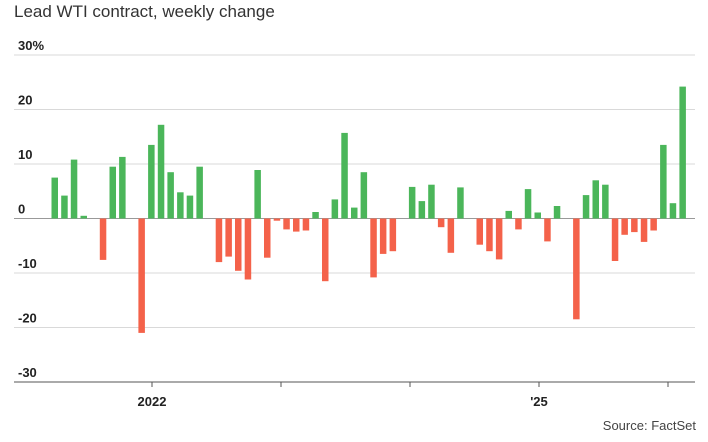 The height and width of the screenshot is (442, 708). Describe the element at coordinates (31, 45) in the screenshot. I see `y-tick-label: 30%` at that location.